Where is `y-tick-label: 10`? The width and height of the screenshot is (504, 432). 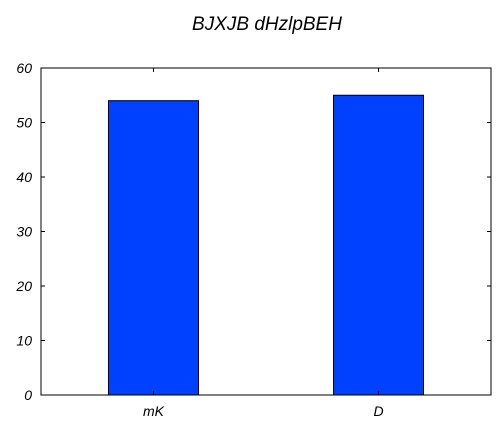
y-tick-label: 10 is located at coordinates (24, 341).